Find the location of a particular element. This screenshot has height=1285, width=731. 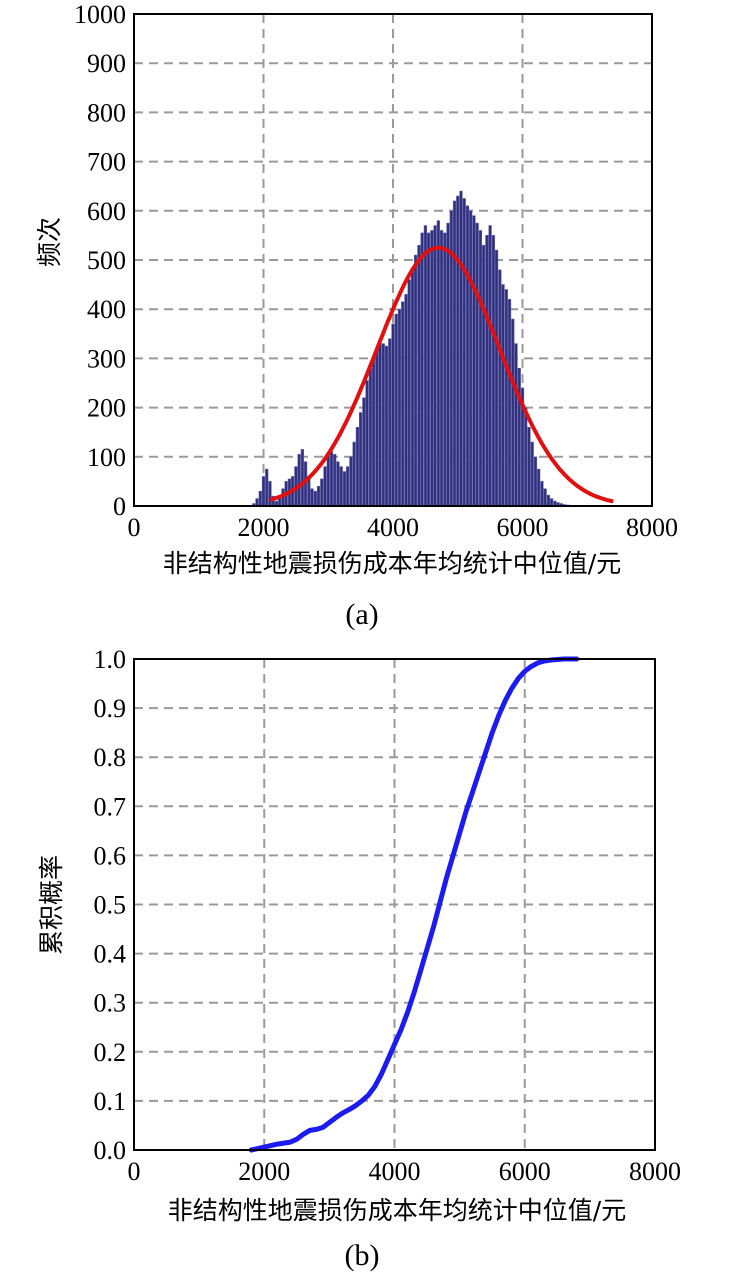

y-tick-label: 0.5 is located at coordinates (110, 905).